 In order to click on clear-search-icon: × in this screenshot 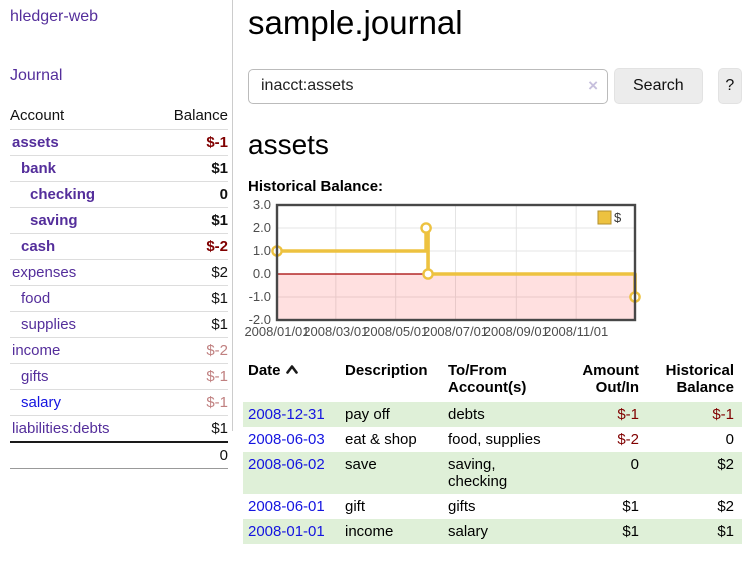, I will do `click(593, 85)`.